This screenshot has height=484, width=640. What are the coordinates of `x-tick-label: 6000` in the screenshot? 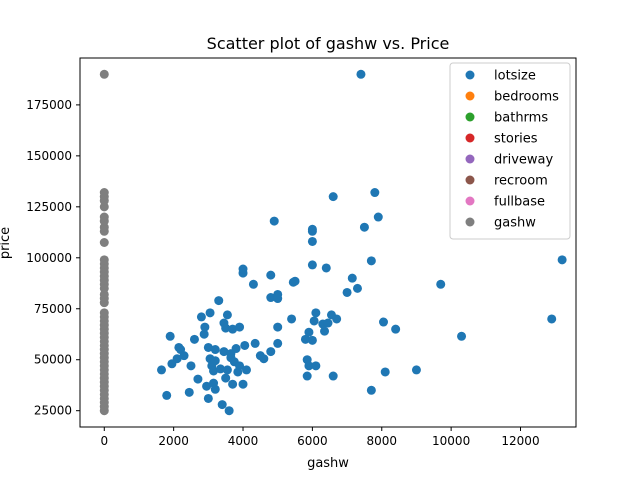 It's located at (312, 441).